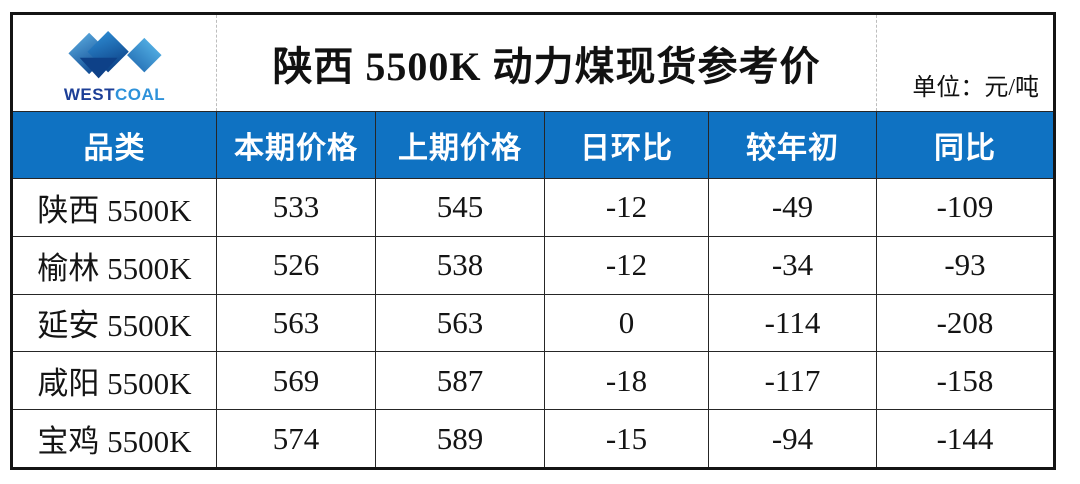 This screenshot has width=1080, height=484. Describe the element at coordinates (115, 322) in the screenshot. I see `row-category: 延安 5500K` at that location.